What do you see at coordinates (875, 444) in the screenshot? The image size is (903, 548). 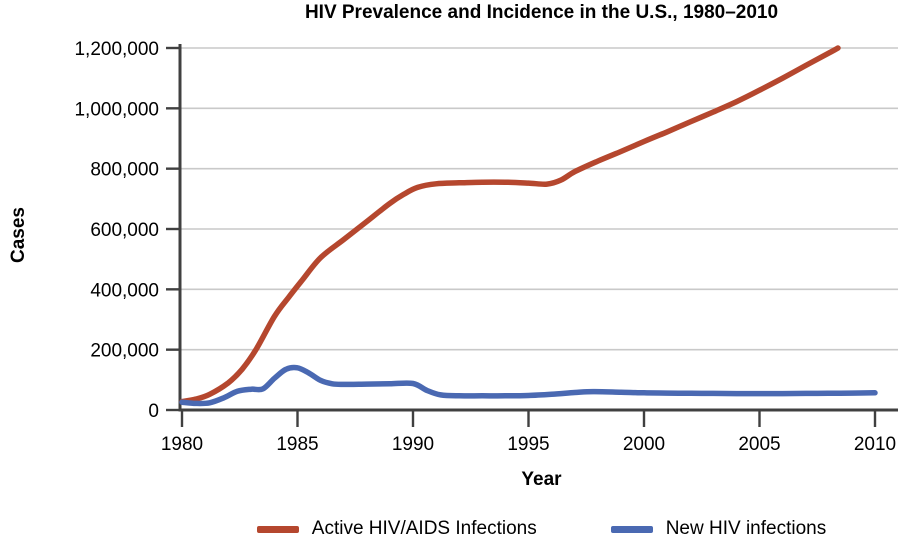 I see `x-tick-label: 2010` at bounding box center [875, 444].